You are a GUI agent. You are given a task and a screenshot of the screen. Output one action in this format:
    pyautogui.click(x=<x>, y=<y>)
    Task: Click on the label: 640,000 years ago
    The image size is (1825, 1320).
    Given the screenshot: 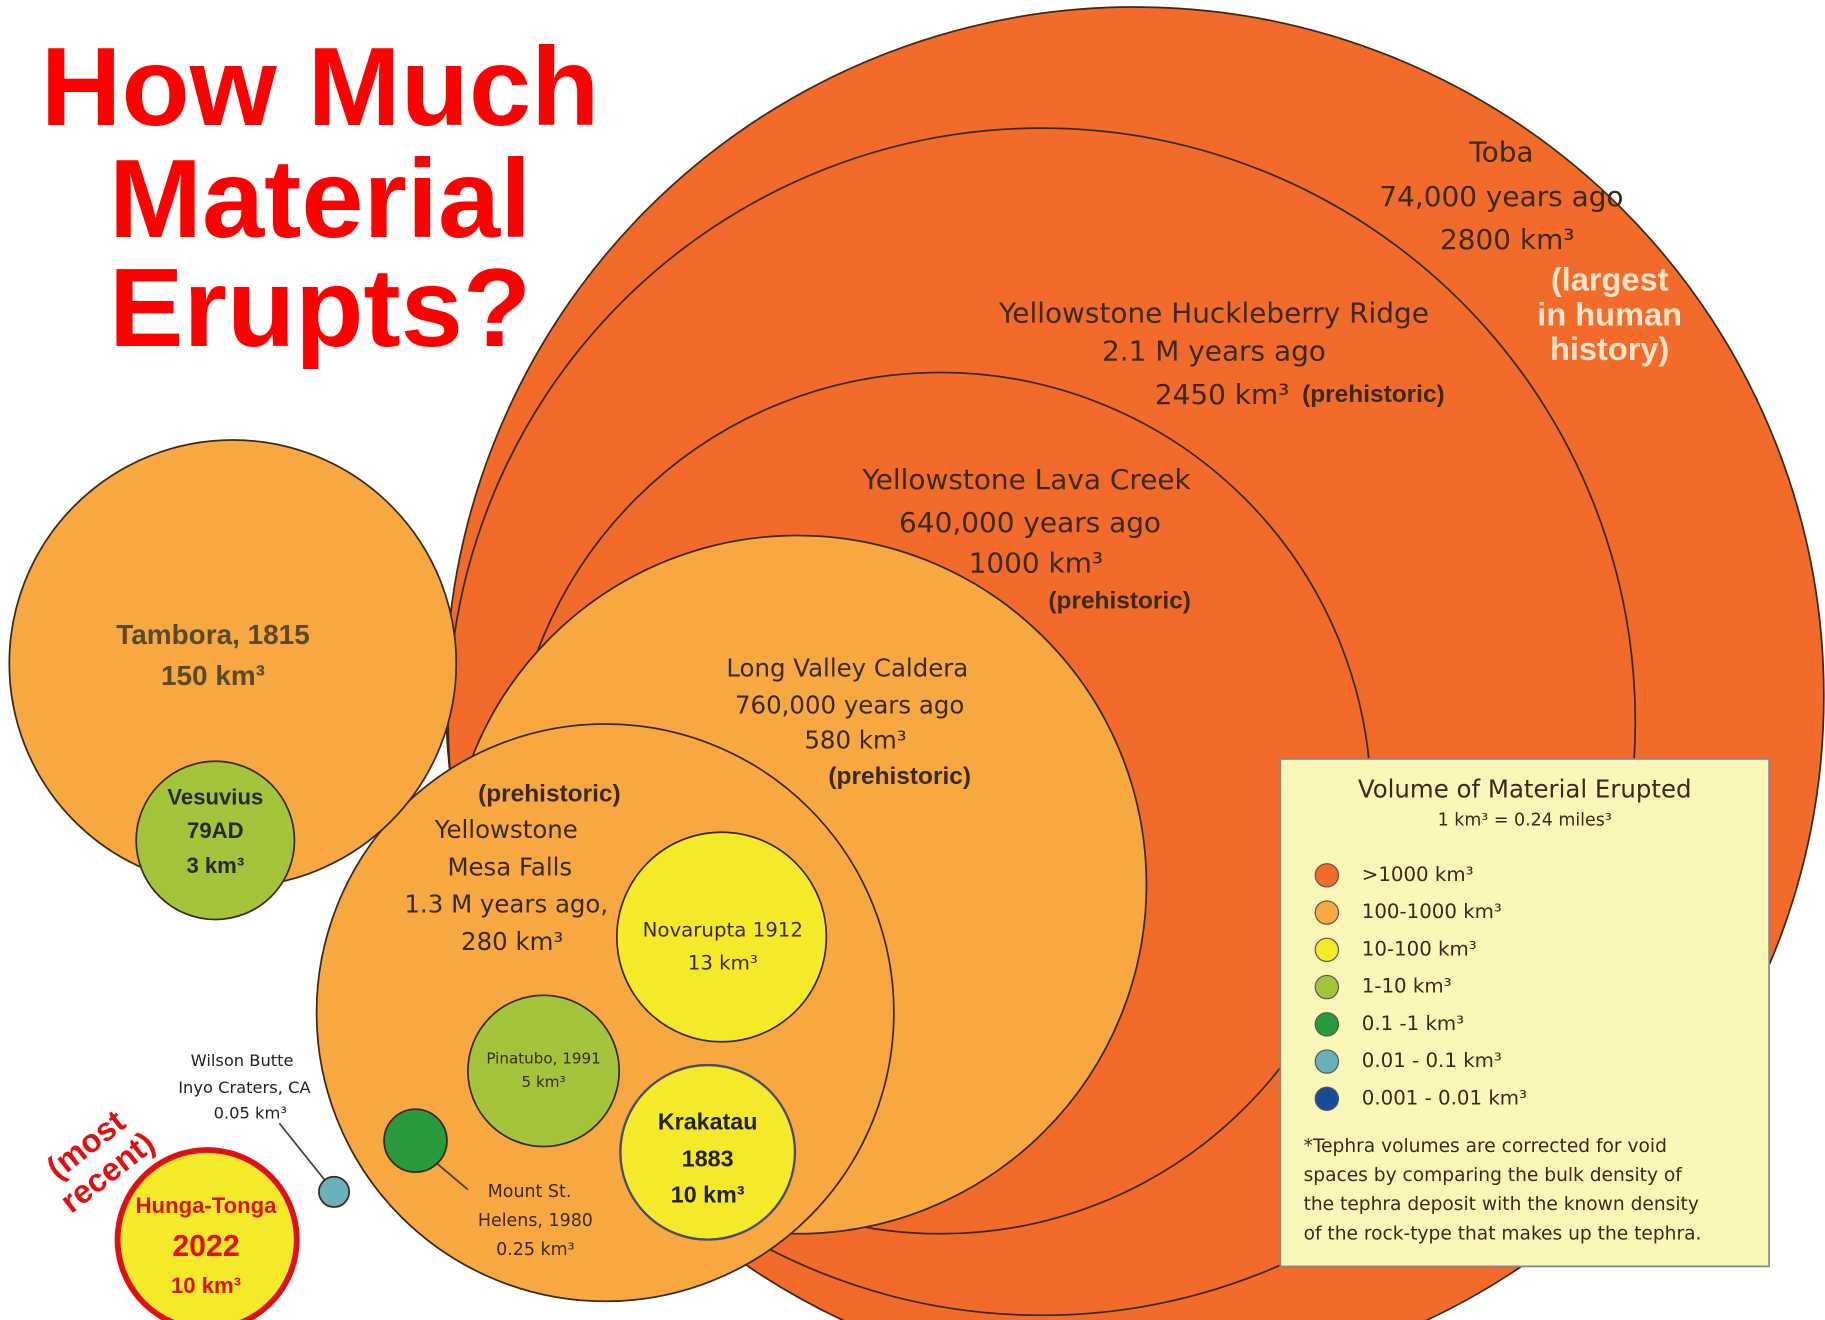 What is the action you would take?
    pyautogui.click(x=1030, y=522)
    